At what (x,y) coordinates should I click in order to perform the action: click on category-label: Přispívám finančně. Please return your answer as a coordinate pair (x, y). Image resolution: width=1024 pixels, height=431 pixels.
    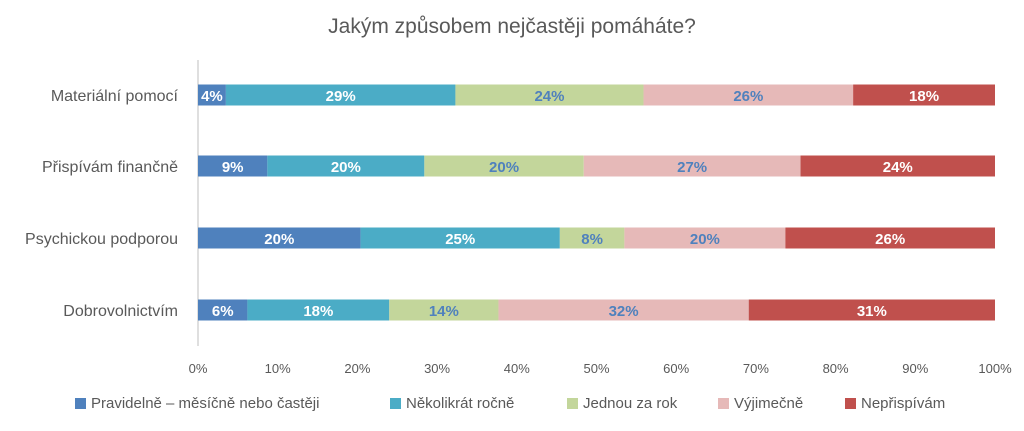
    Looking at the image, I should click on (110, 167).